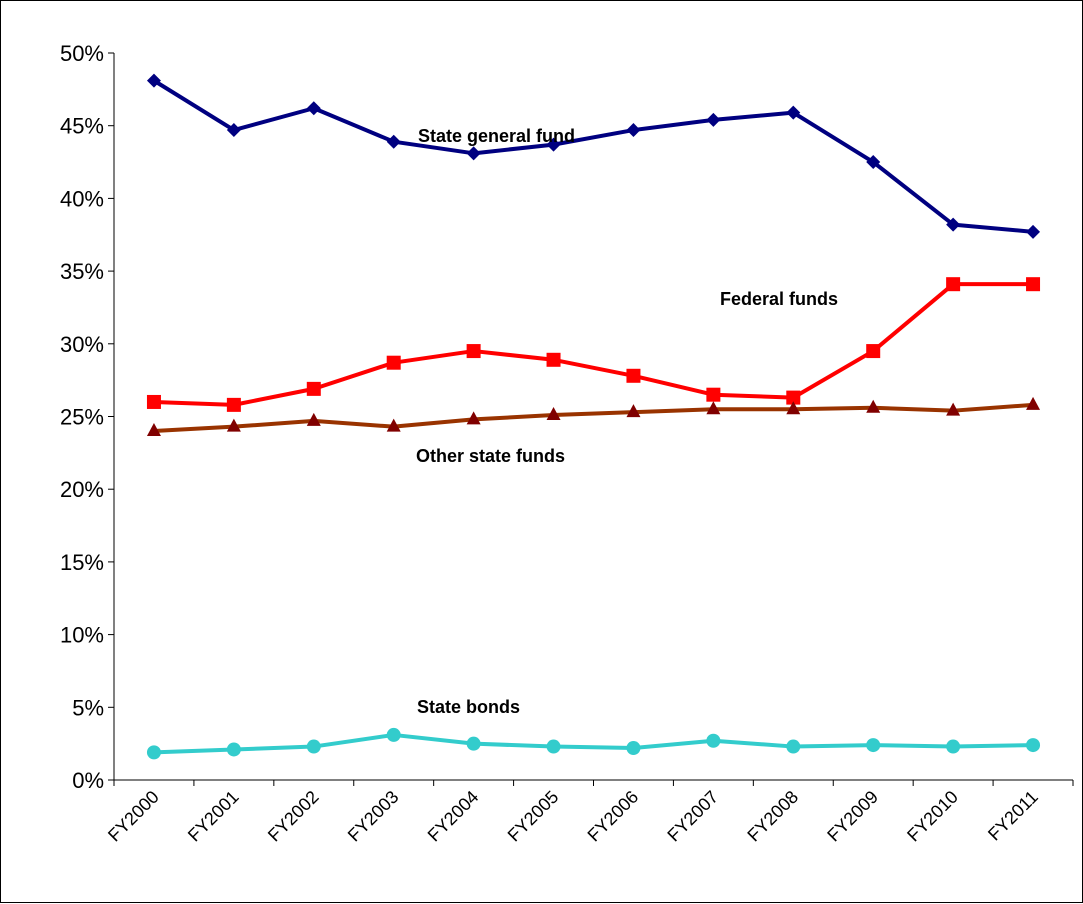 The image size is (1083, 904). Describe the element at coordinates (772, 816) in the screenshot. I see `x-tick-label: FY2008` at that location.